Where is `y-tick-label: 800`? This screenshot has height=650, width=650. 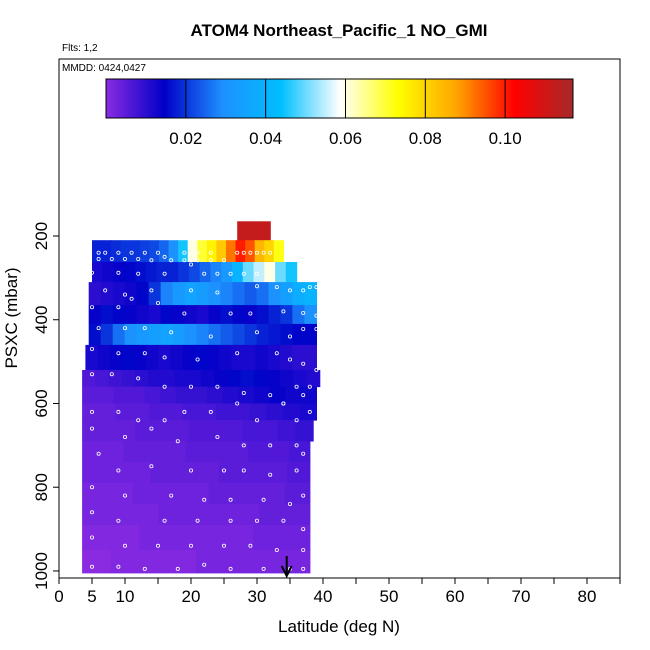
y-tick-label: 800 is located at coordinates (41, 487).